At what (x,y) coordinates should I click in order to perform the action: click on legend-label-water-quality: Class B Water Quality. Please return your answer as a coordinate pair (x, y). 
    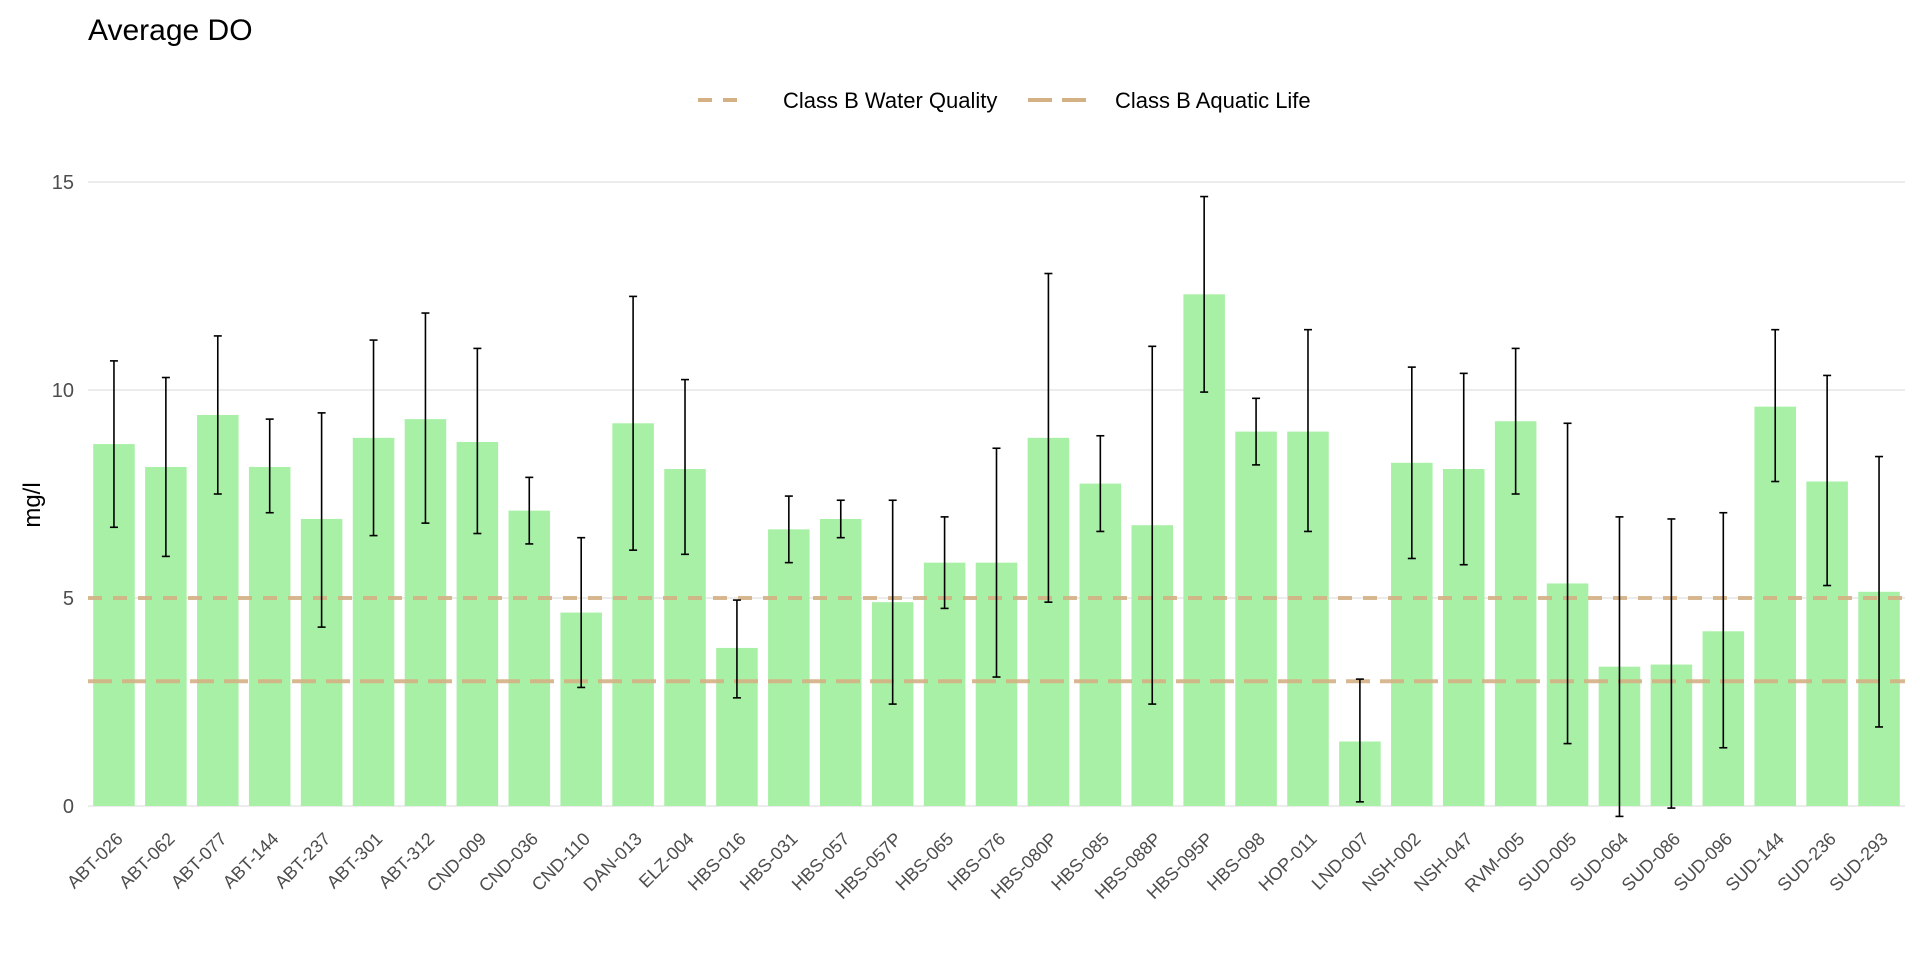
    Looking at the image, I should click on (890, 100).